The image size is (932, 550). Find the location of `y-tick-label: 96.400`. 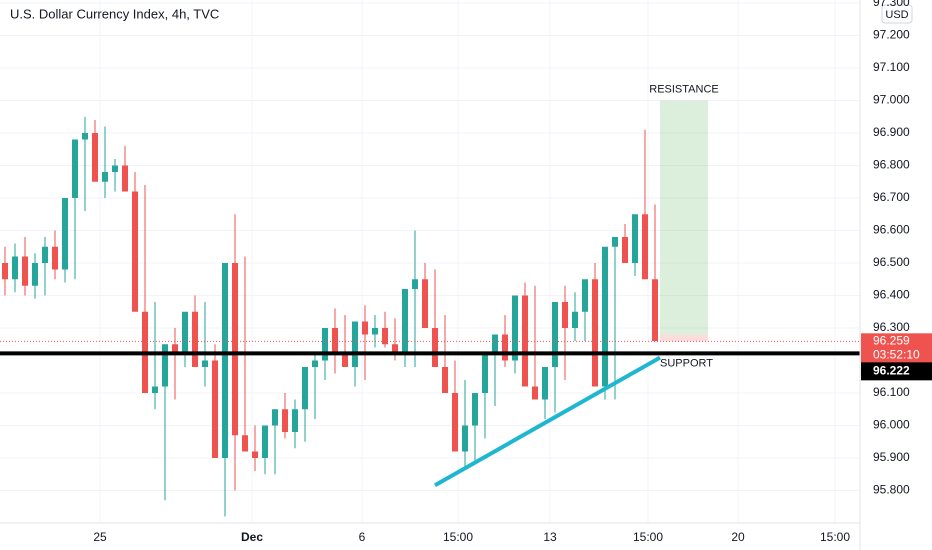

y-tick-label: 96.400 is located at coordinates (891, 295).